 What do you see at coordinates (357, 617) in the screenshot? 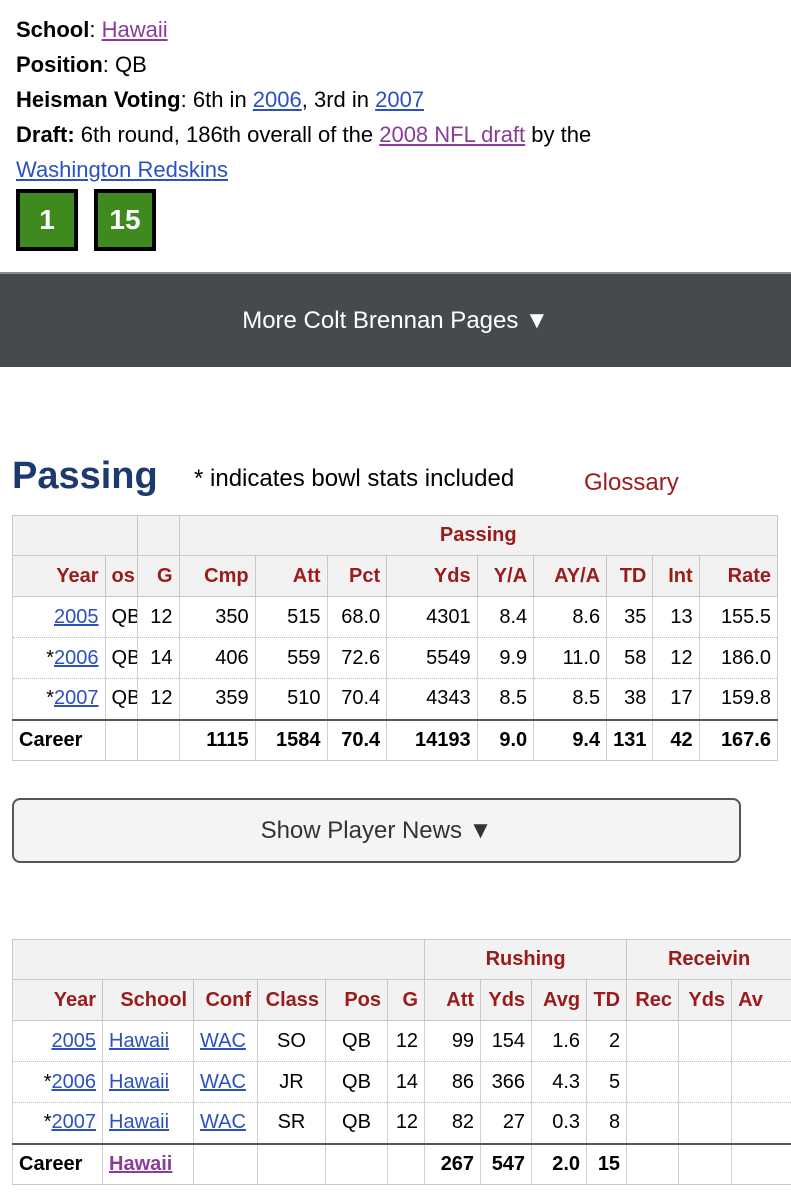
I see `pct-cell: 68.0` at bounding box center [357, 617].